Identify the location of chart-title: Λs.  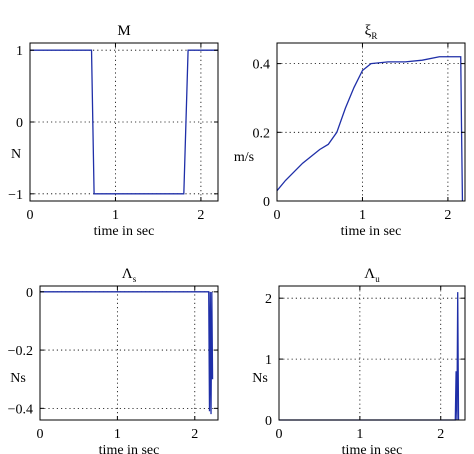
(129, 275).